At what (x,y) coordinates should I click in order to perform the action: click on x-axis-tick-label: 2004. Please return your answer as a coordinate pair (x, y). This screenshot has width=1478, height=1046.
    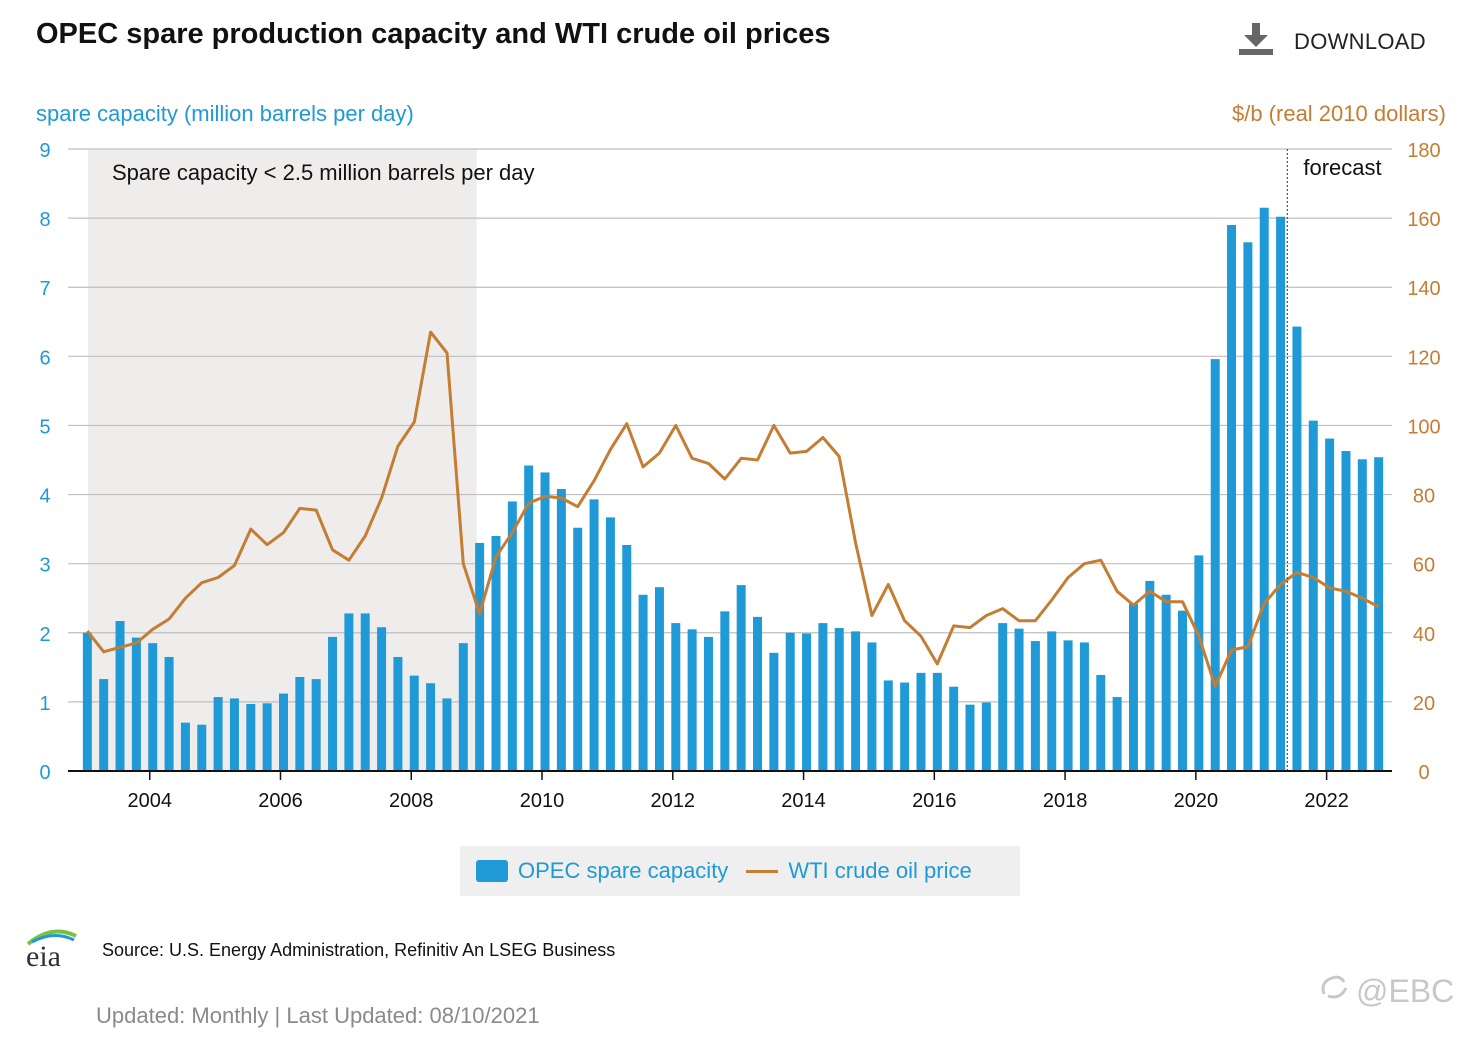
    Looking at the image, I should click on (149, 801).